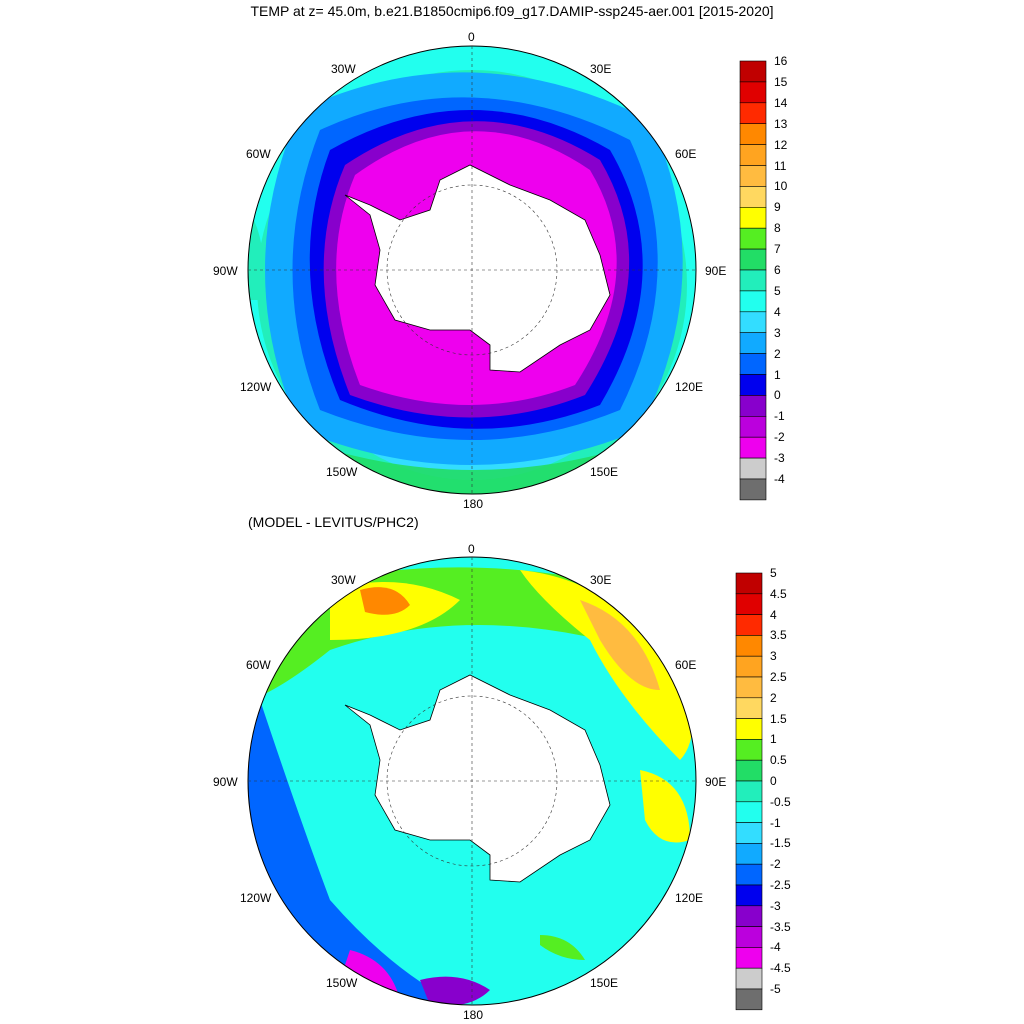  What do you see at coordinates (471, 37) in the screenshot?
I see `top-lon-label-0: 0` at bounding box center [471, 37].